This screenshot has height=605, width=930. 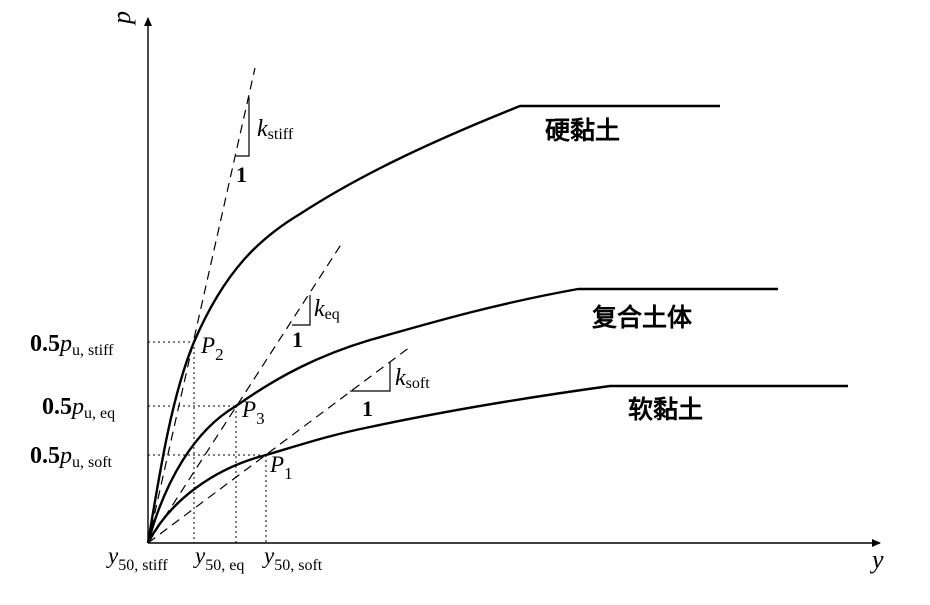 What do you see at coordinates (72, 345) in the screenshot?
I see `y-tick-stiff: 0.5pu, stiff` at bounding box center [72, 345].